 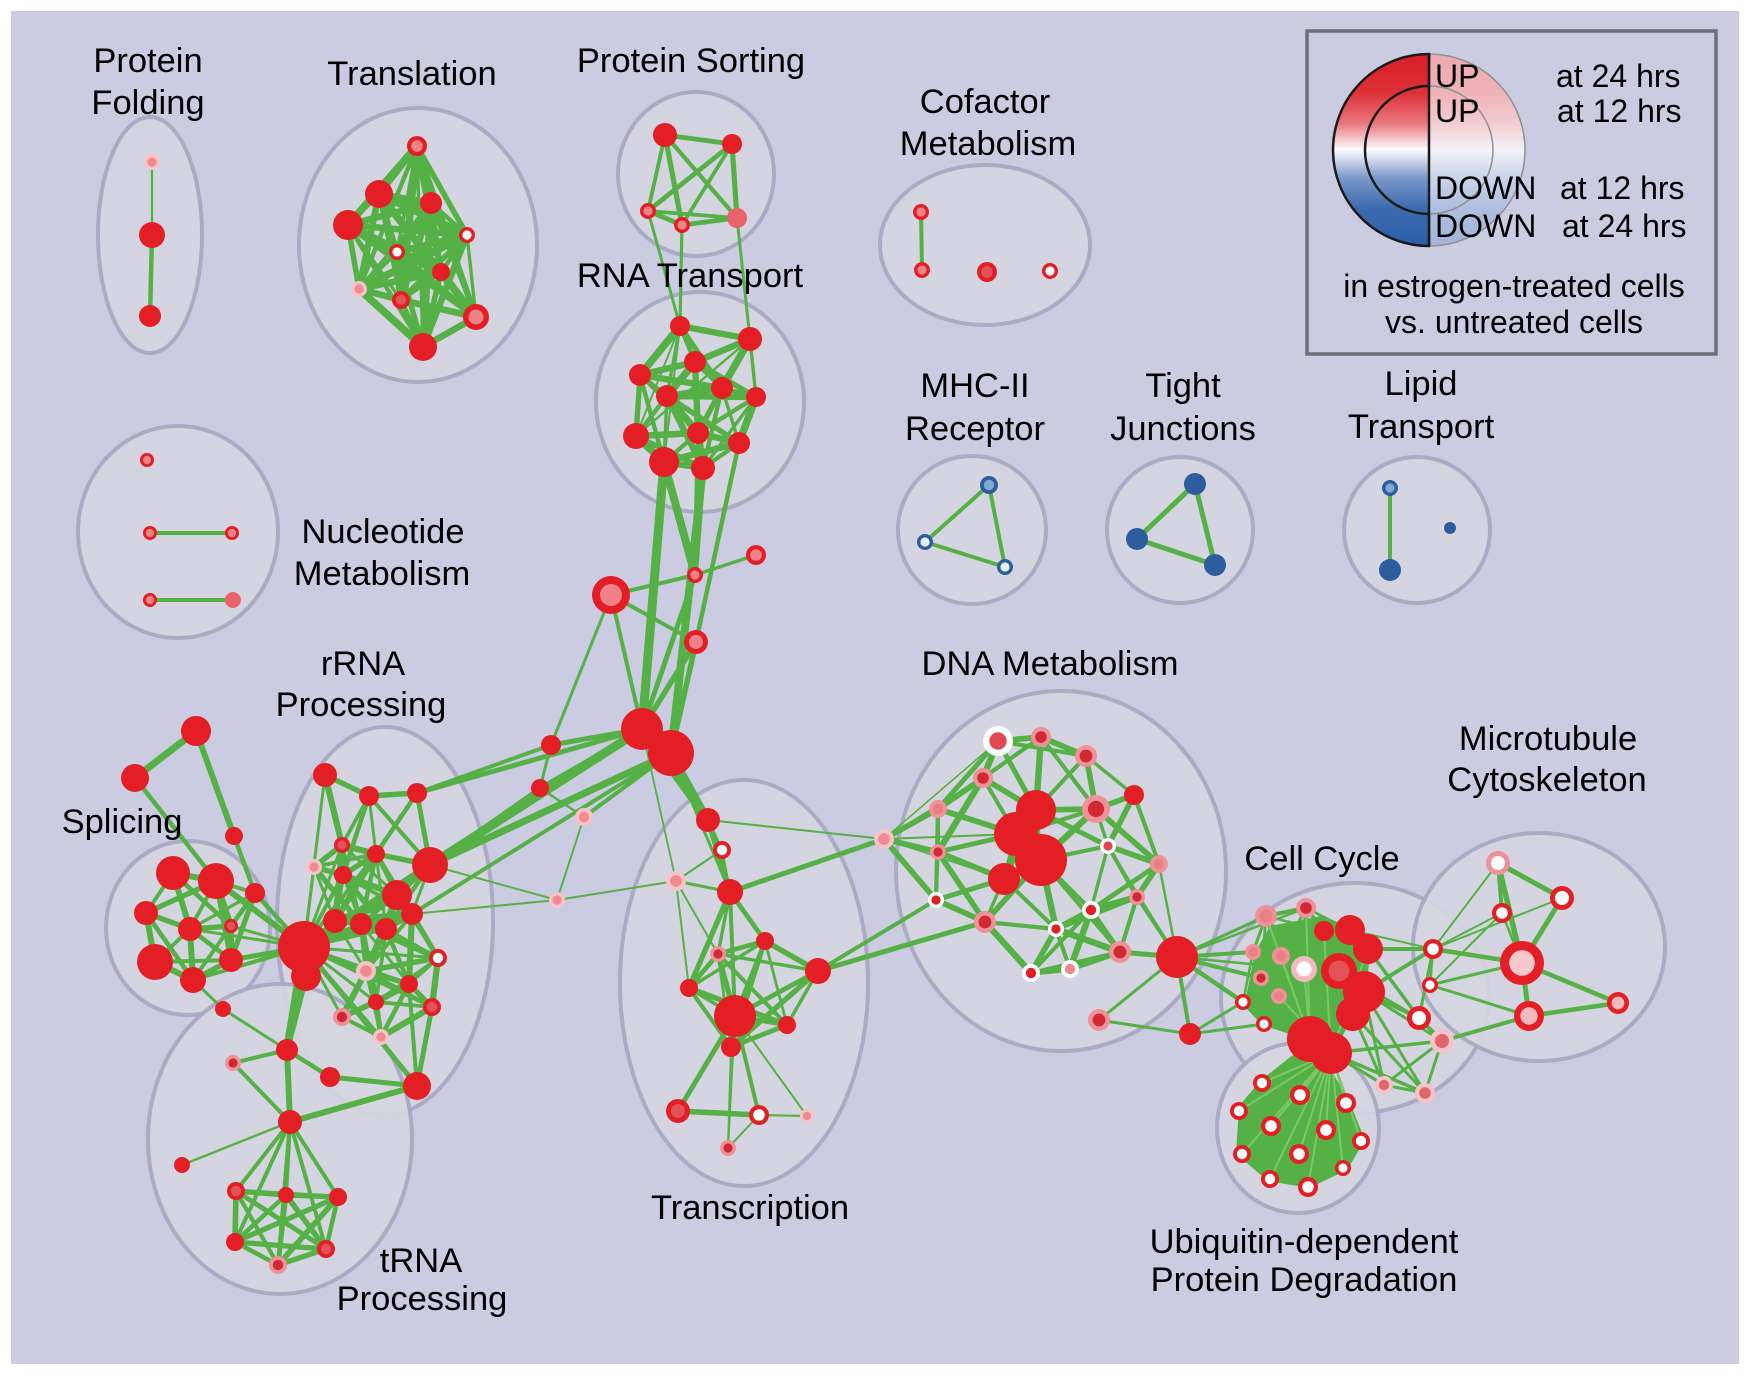 I want to click on svg-text: Tight, so click(x=1183, y=386).